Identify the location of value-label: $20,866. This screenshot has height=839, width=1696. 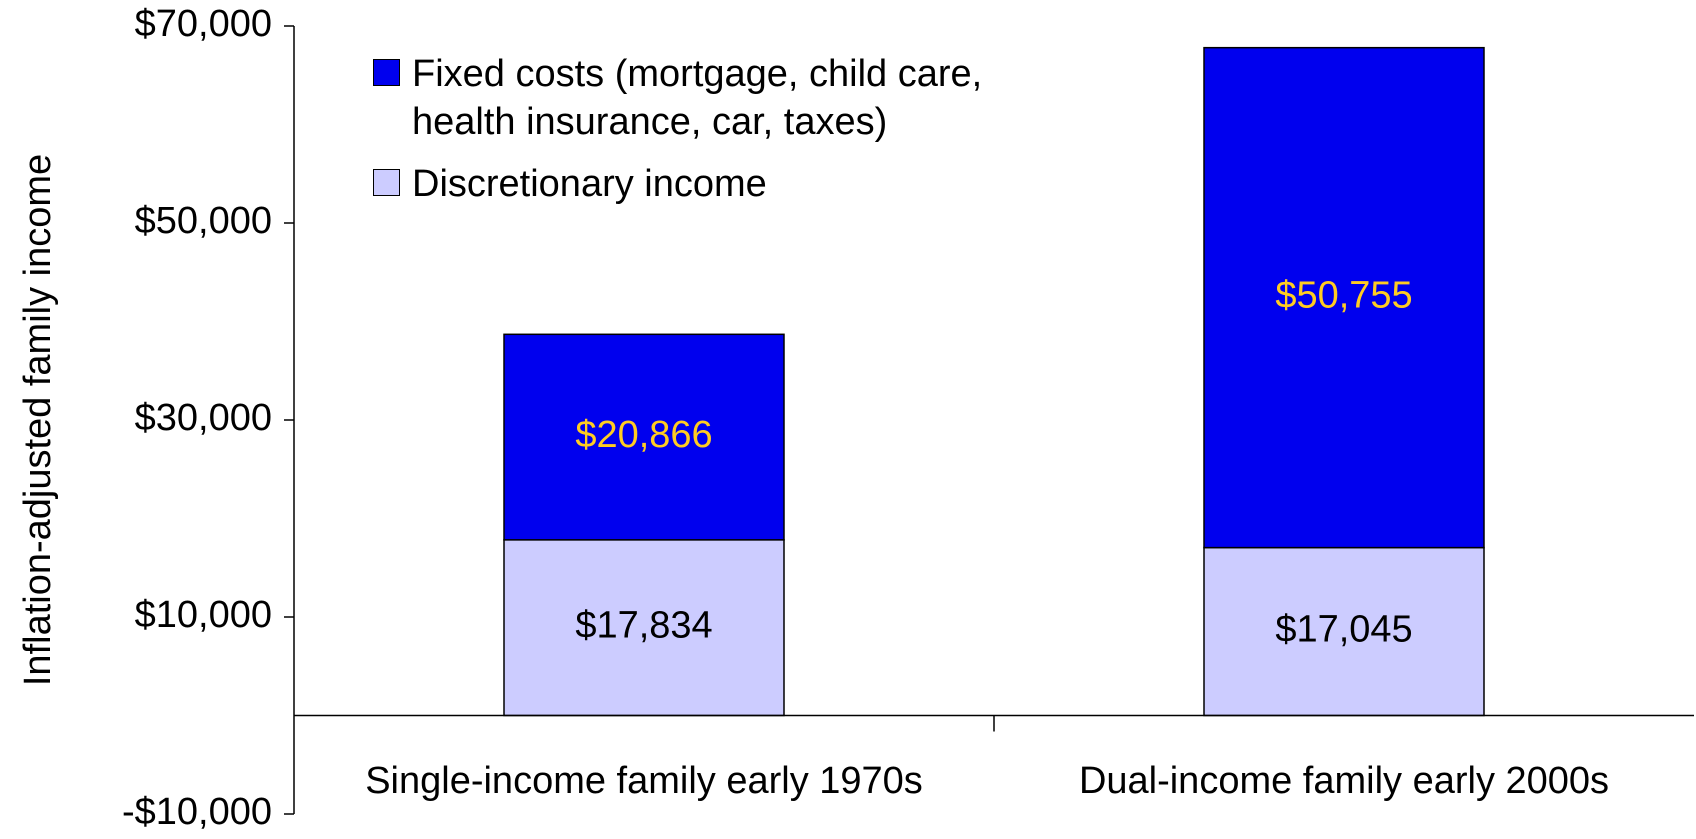
(643, 435).